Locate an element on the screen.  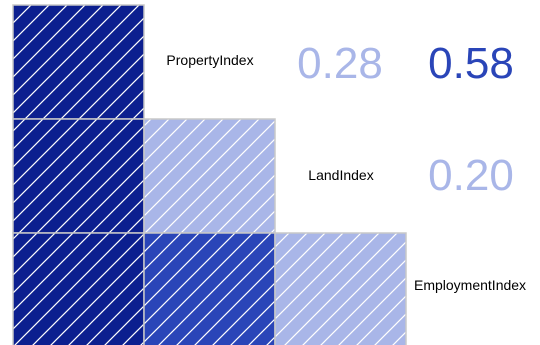
variable-label-LandIndex: LandIndex is located at coordinates (340, 175).